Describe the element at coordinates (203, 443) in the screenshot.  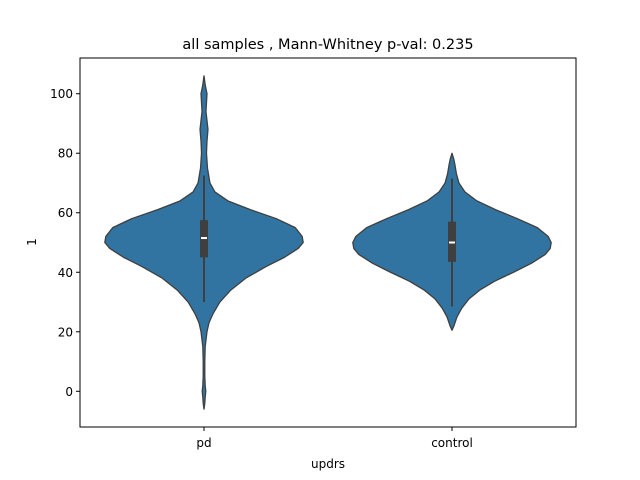
I see `x-tick-label: pd` at that location.